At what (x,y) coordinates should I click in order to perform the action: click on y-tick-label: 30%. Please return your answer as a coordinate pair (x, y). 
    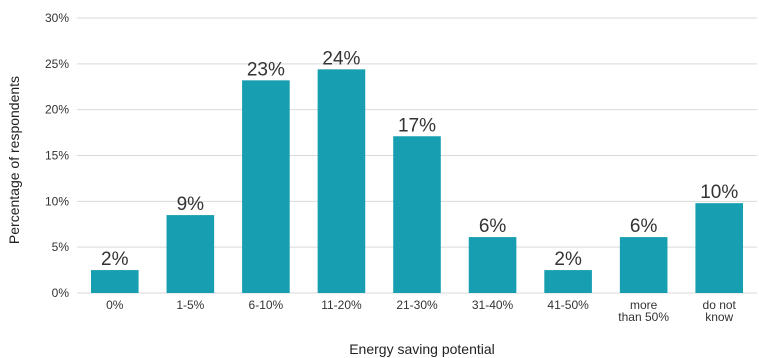
    Looking at the image, I should click on (57, 18).